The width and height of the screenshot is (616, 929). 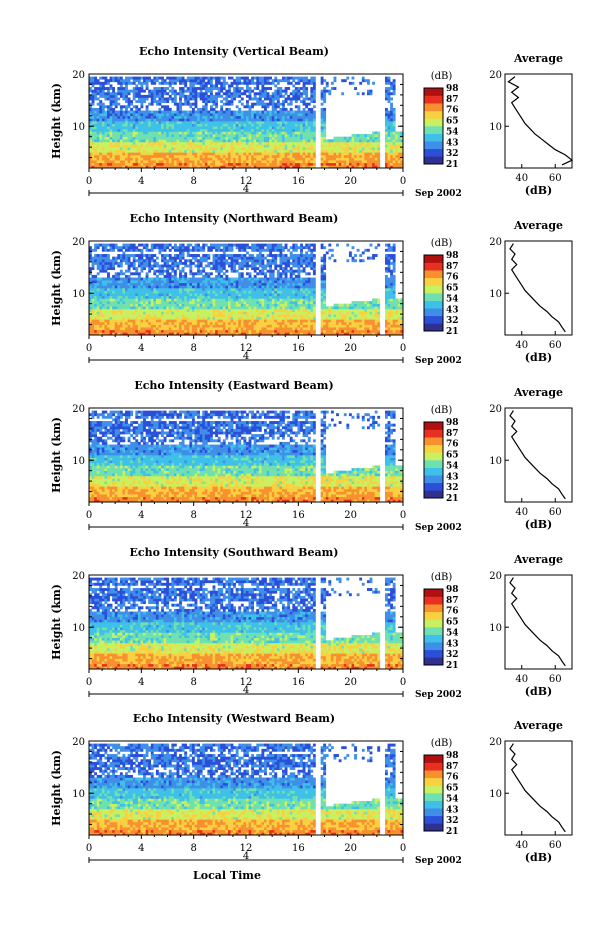 I want to click on colorbar-swatch, so click(x=433, y=122).